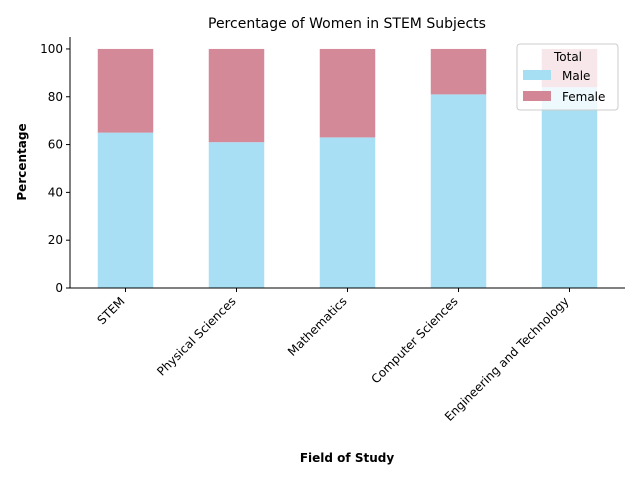  What do you see at coordinates (59, 288) in the screenshot?
I see `y-tick-label: 0` at bounding box center [59, 288].